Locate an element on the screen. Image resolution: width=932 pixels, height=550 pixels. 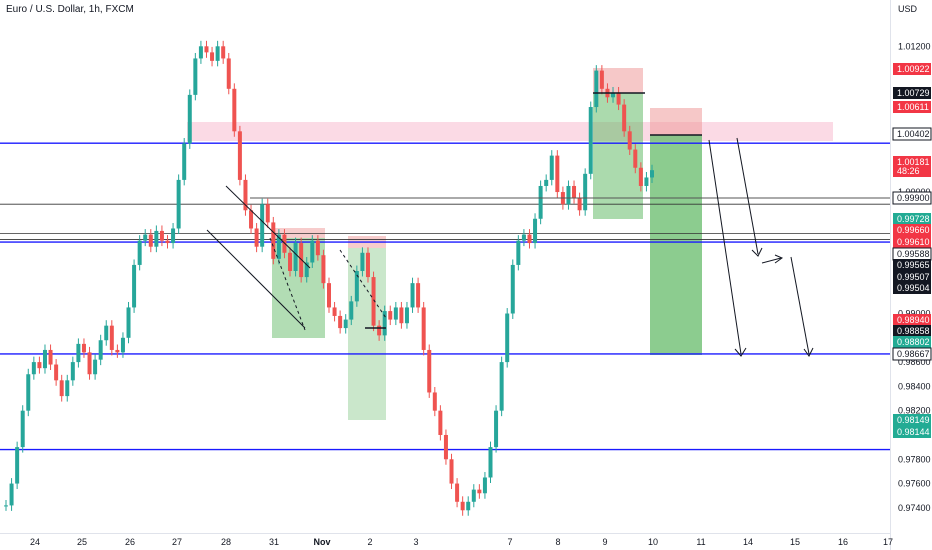
price-label: 0.99660 is located at coordinates (913, 230).